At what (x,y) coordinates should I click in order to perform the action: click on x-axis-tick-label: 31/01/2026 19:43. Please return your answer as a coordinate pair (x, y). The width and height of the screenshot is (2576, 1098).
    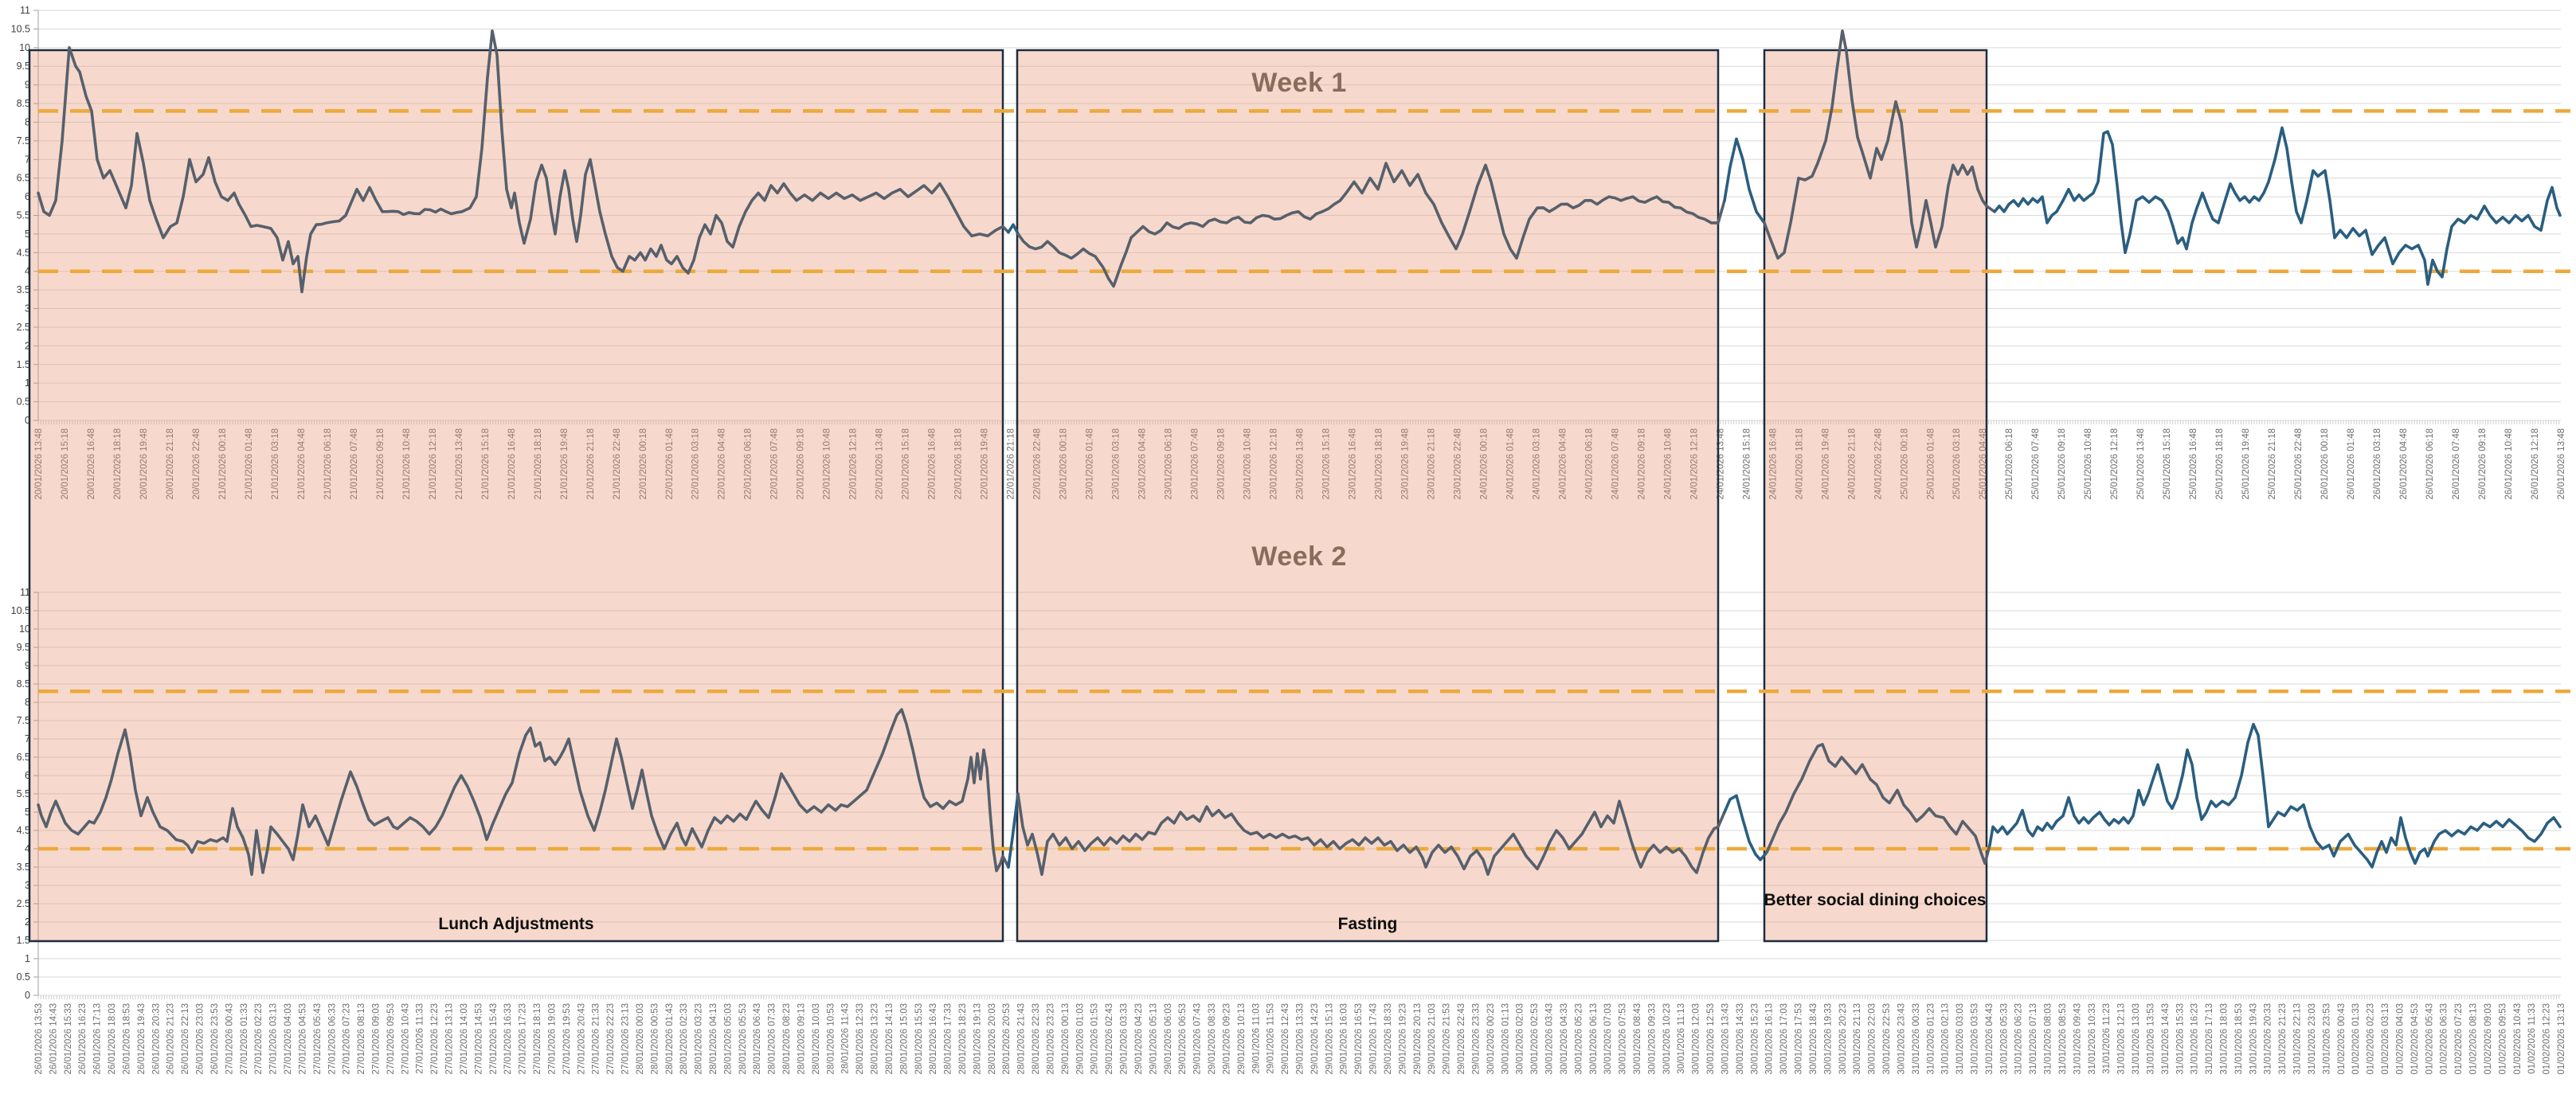
    Looking at the image, I should click on (2253, 1039).